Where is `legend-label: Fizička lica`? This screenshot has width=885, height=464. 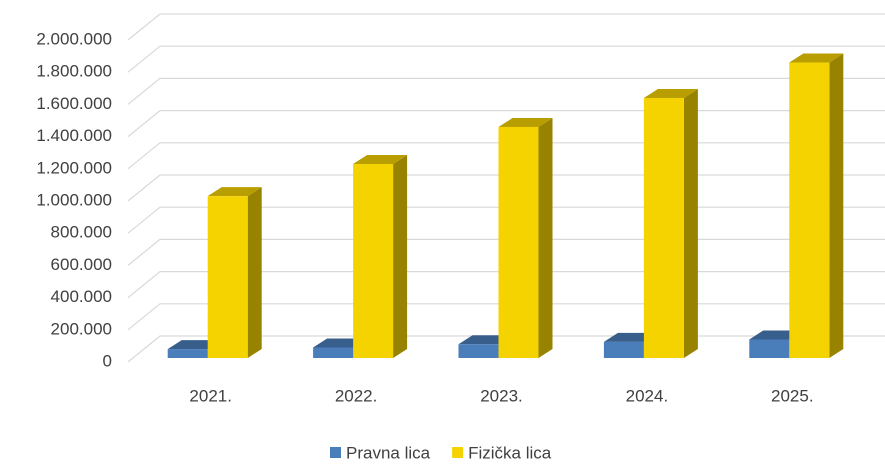 legend-label: Fizička lica is located at coordinates (510, 452).